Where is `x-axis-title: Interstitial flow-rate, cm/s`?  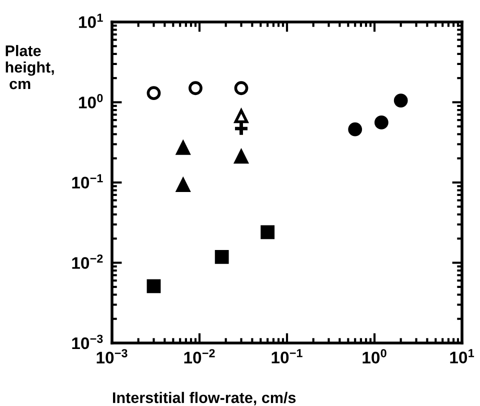 x-axis-title: Interstitial flow-rate, cm/s is located at coordinates (204, 399).